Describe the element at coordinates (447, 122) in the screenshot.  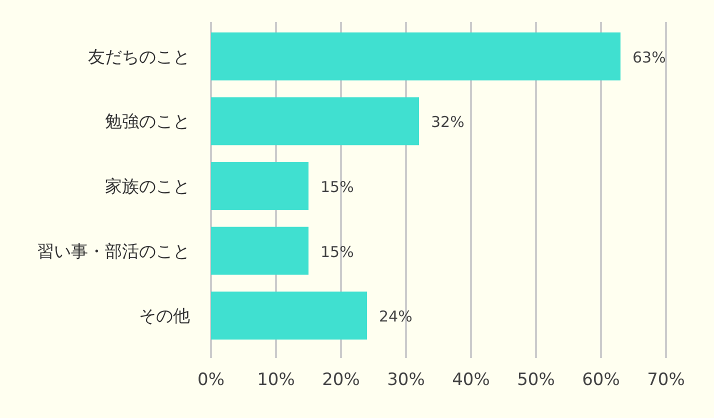
I see `data-label: 32%` at that location.